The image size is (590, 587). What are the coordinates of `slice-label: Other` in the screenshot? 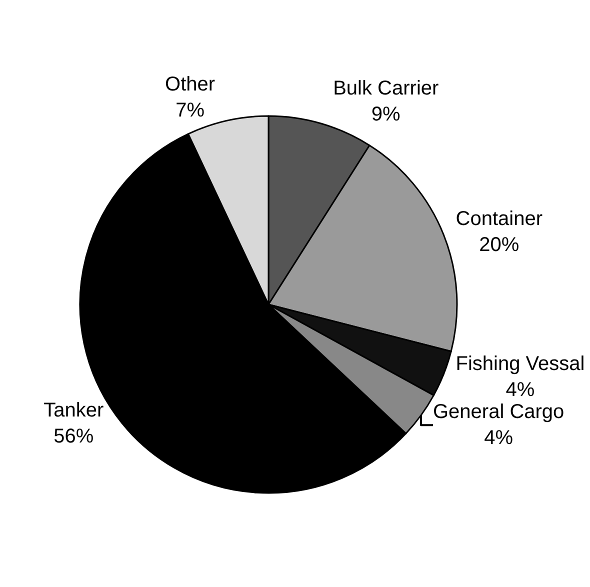 It's located at (190, 85).